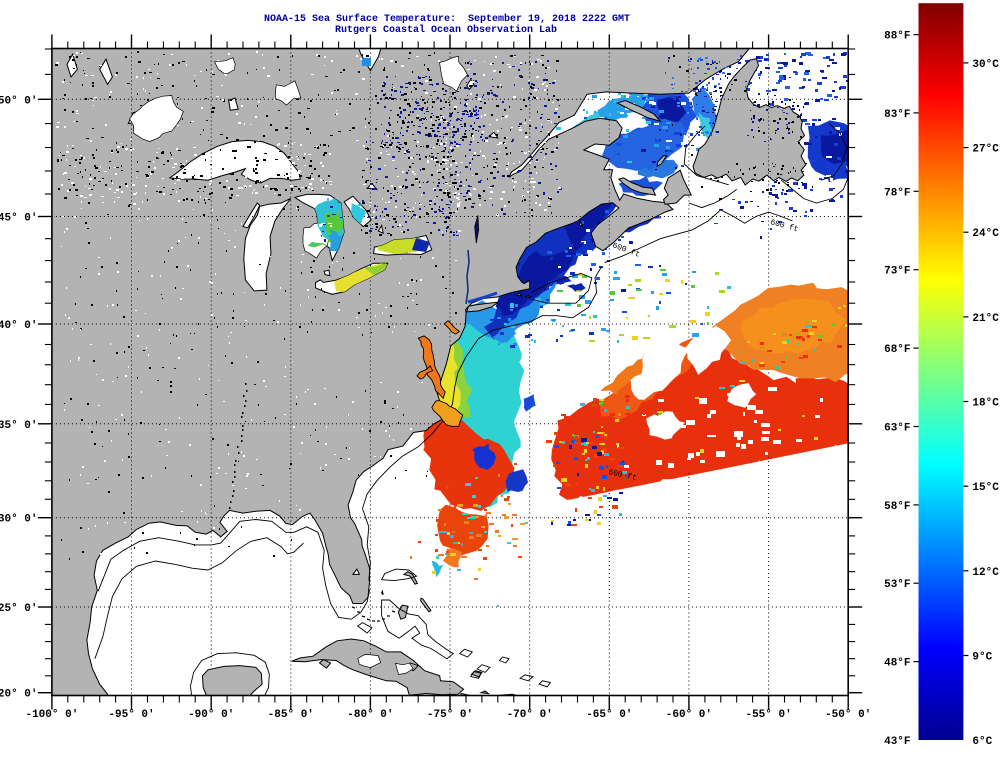  I want to click on svg-text: -55° 0', so click(768, 715).